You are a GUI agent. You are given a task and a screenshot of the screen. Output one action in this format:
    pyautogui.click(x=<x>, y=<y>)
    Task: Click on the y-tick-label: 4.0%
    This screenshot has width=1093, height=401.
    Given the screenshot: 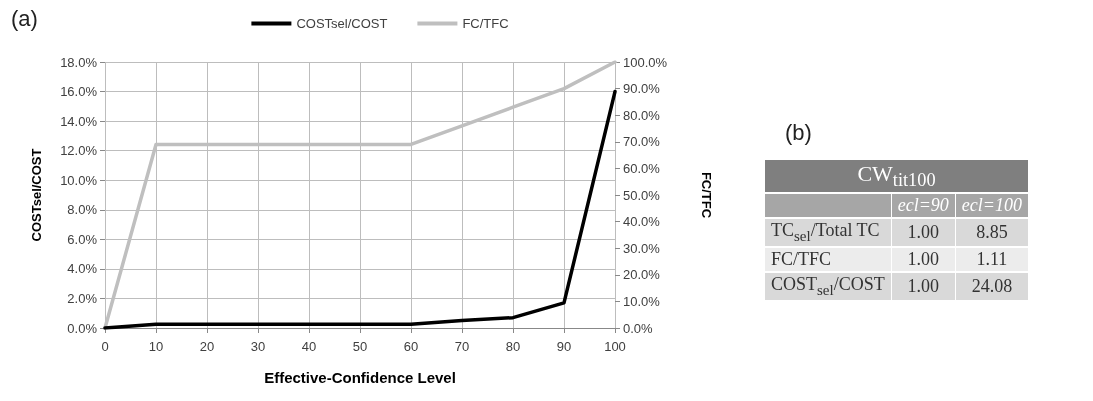 What is the action you would take?
    pyautogui.click(x=82, y=269)
    